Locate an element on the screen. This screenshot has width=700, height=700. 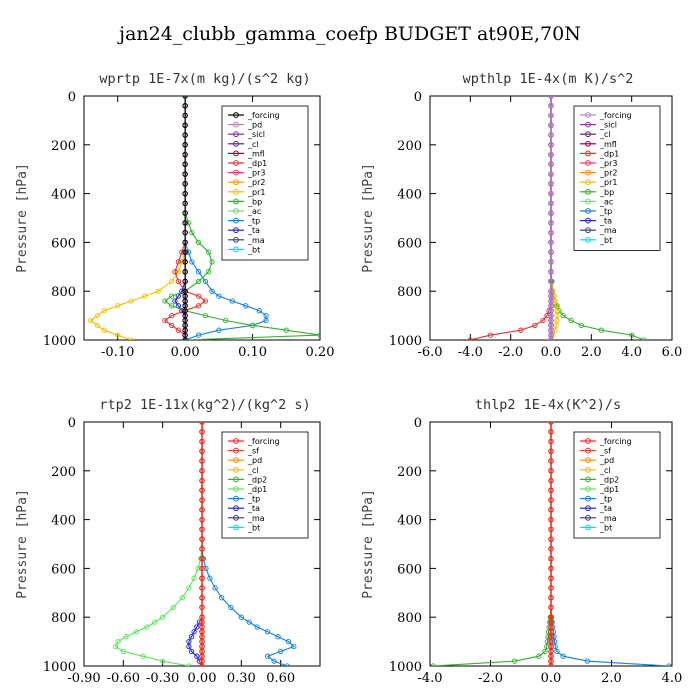
series-line-ta is located at coordinates (195, 544).